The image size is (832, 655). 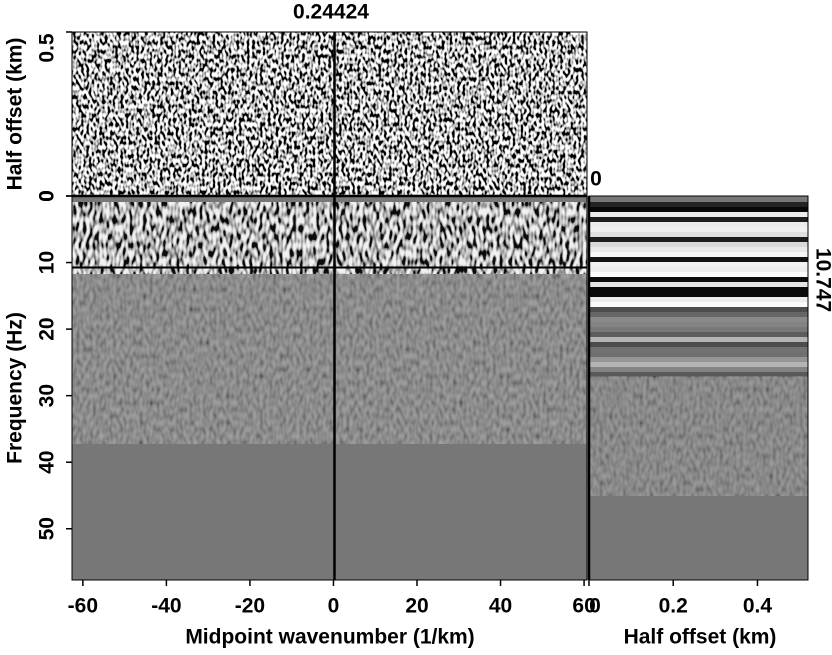 What do you see at coordinates (698, 436) in the screenshot?
I see `side-panel-texture` at bounding box center [698, 436].